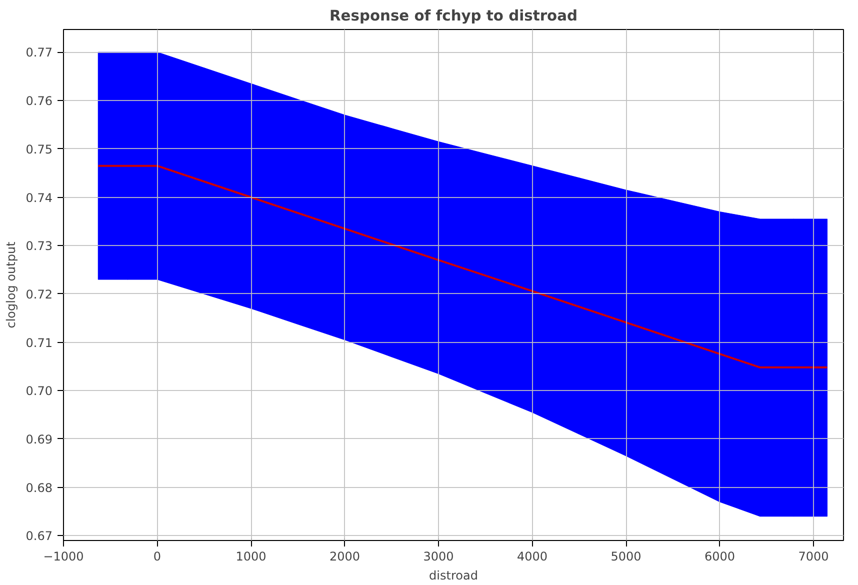  What do you see at coordinates (39, 343) in the screenshot?
I see `y-tick-label: 0.71` at bounding box center [39, 343].